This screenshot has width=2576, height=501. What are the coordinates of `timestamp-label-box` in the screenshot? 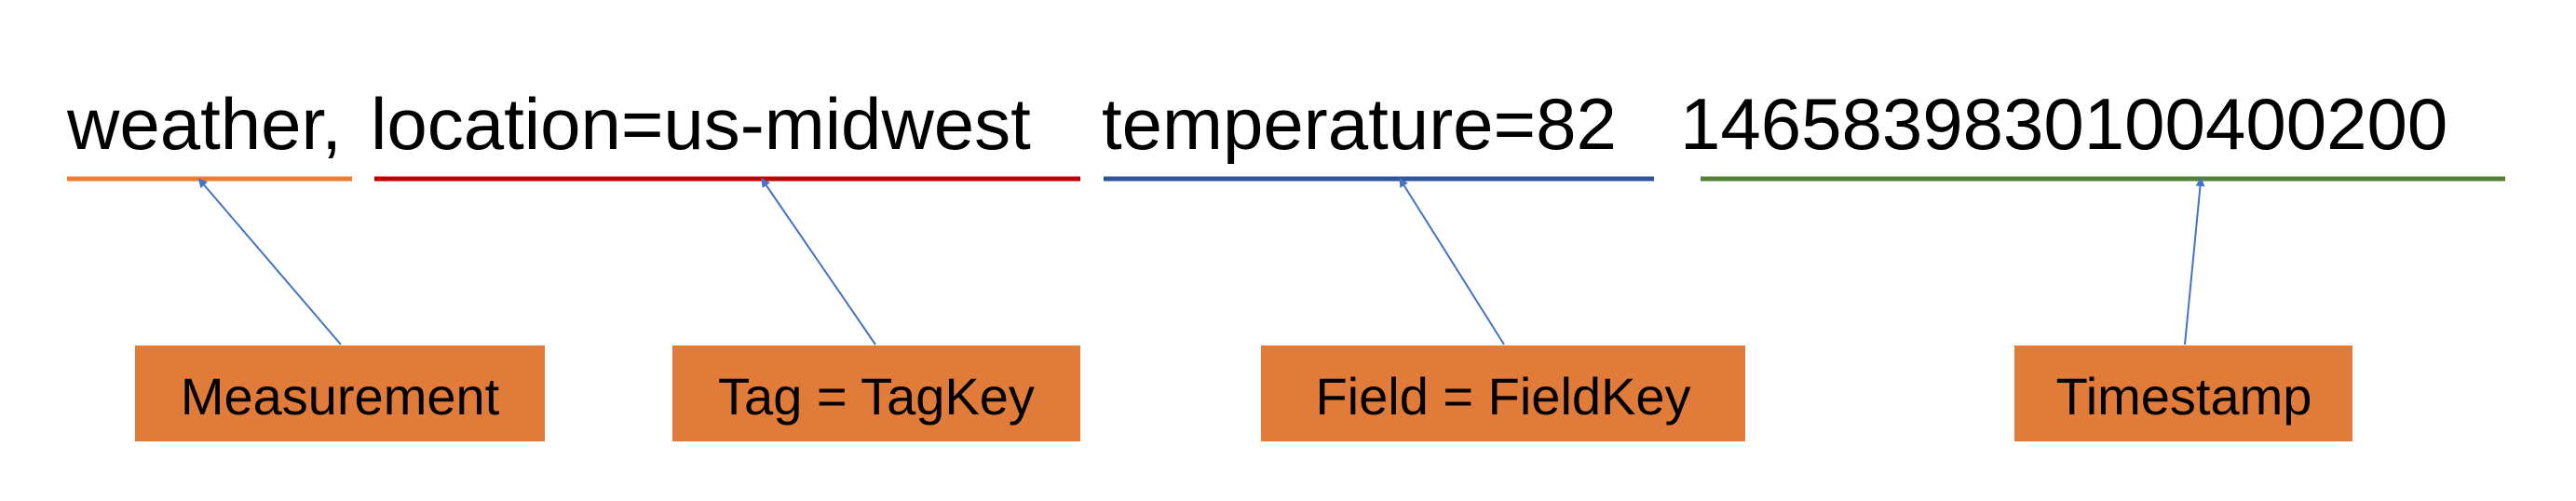 It's located at (2183, 393).